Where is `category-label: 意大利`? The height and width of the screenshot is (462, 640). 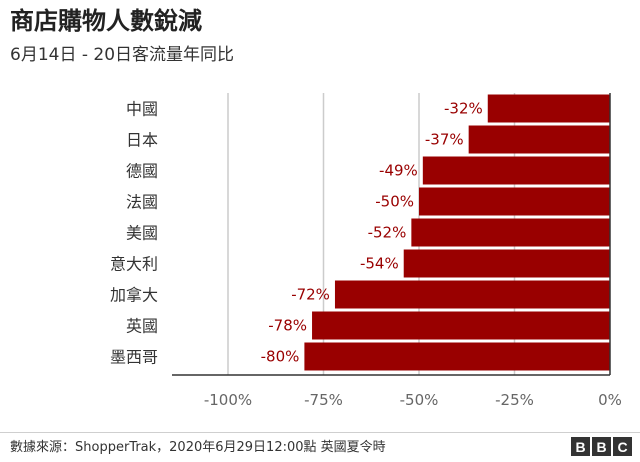 category-label: 意大利 is located at coordinates (134, 264).